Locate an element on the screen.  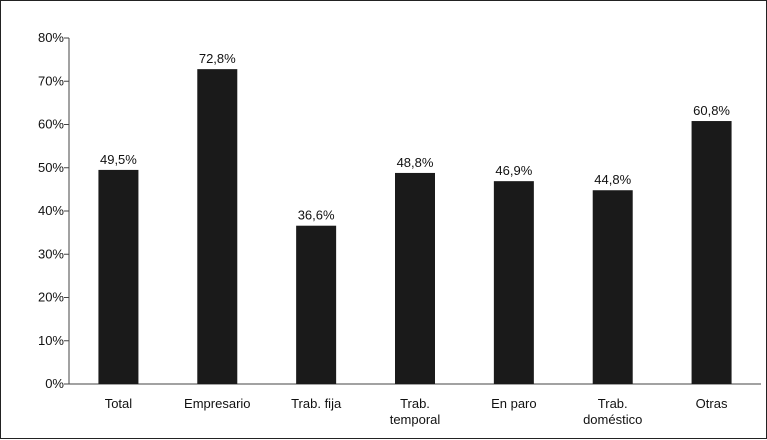
data-label: 46,9% is located at coordinates (513, 170).